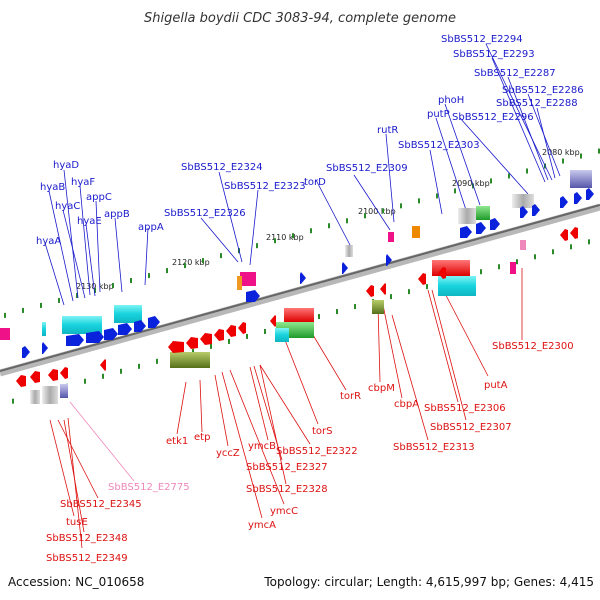 Image resolution: width=600 pixels, height=600 pixels. Describe the element at coordinates (496, 385) in the screenshot. I see `gene-label: putA` at that location.